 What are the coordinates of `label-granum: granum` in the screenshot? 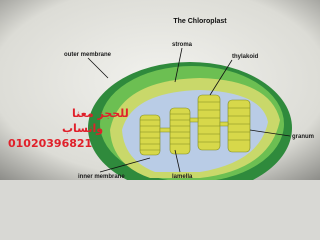 It's located at (303, 137).